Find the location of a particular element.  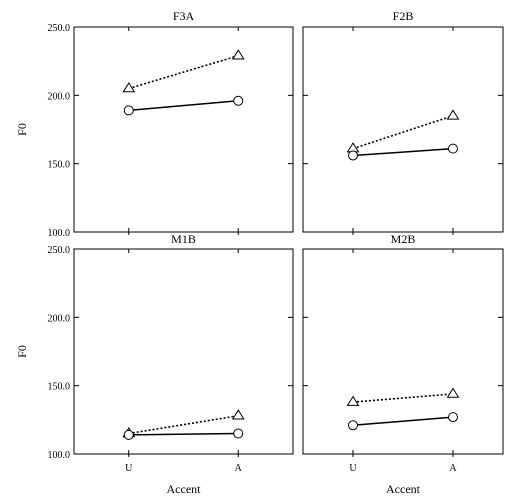

panel-title: F3A is located at coordinates (184, 16).